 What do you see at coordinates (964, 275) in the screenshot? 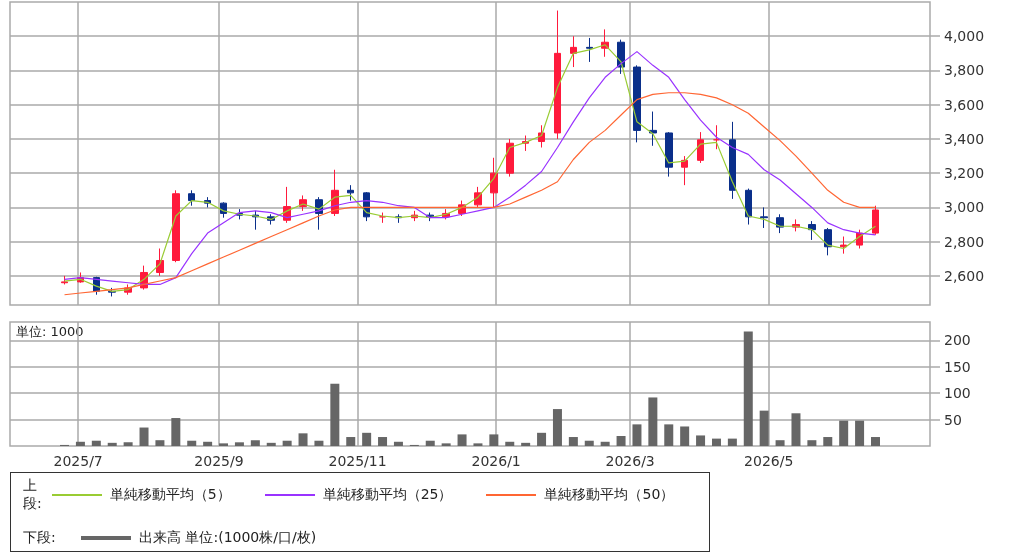
I see `y-tick-label: 2,600` at bounding box center [964, 275].